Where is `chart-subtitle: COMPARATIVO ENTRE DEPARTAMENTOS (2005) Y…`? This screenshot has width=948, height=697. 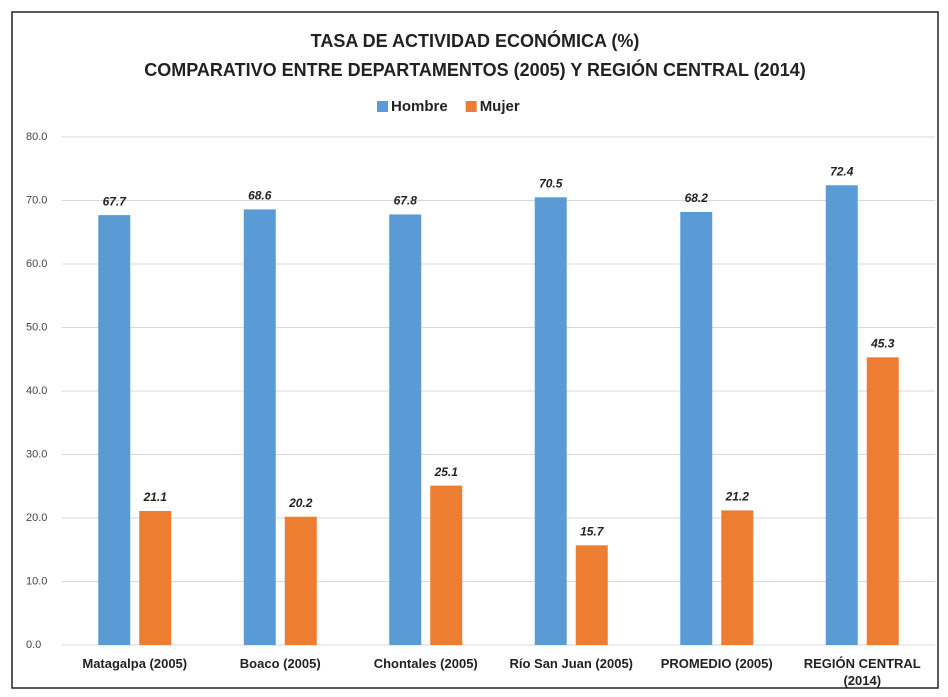
chart-subtitle: COMPARATIVO ENTRE DEPARTAMENTOS (2005) Y… is located at coordinates (474, 69).